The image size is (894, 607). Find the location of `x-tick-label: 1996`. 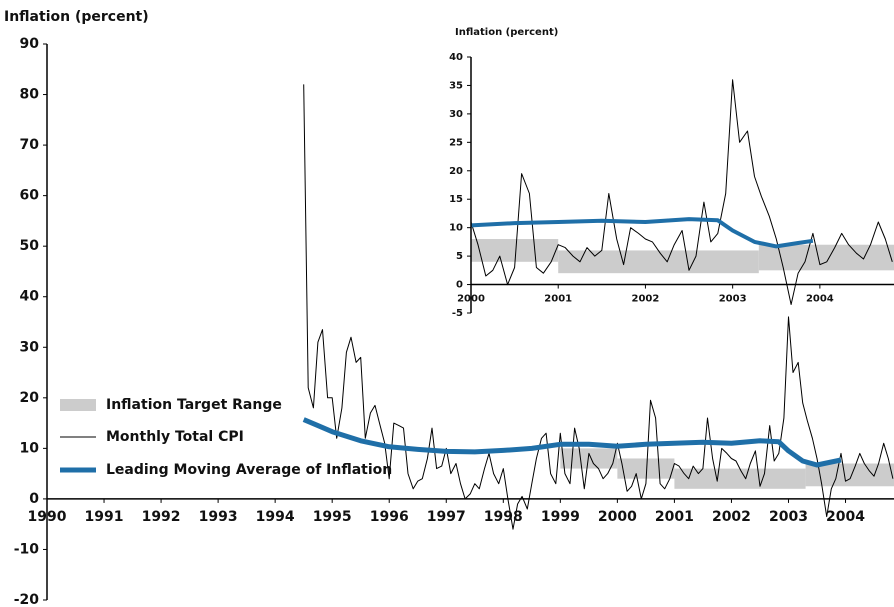

x-tick-label: 1996 is located at coordinates (389, 517).